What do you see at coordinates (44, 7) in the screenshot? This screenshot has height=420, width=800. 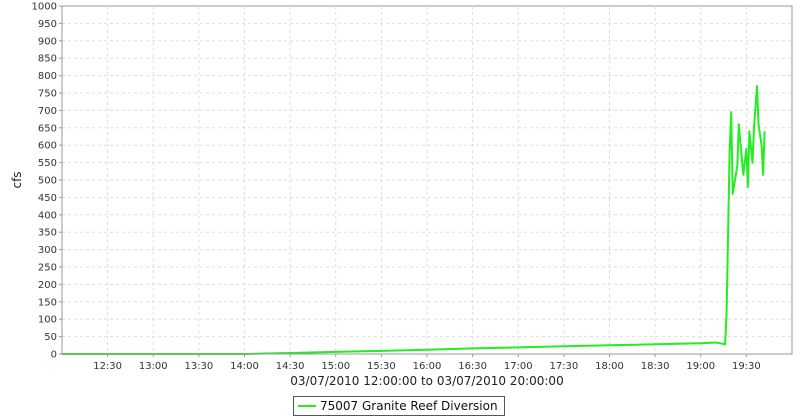 I see `y-tick-label: 1000` at bounding box center [44, 7].